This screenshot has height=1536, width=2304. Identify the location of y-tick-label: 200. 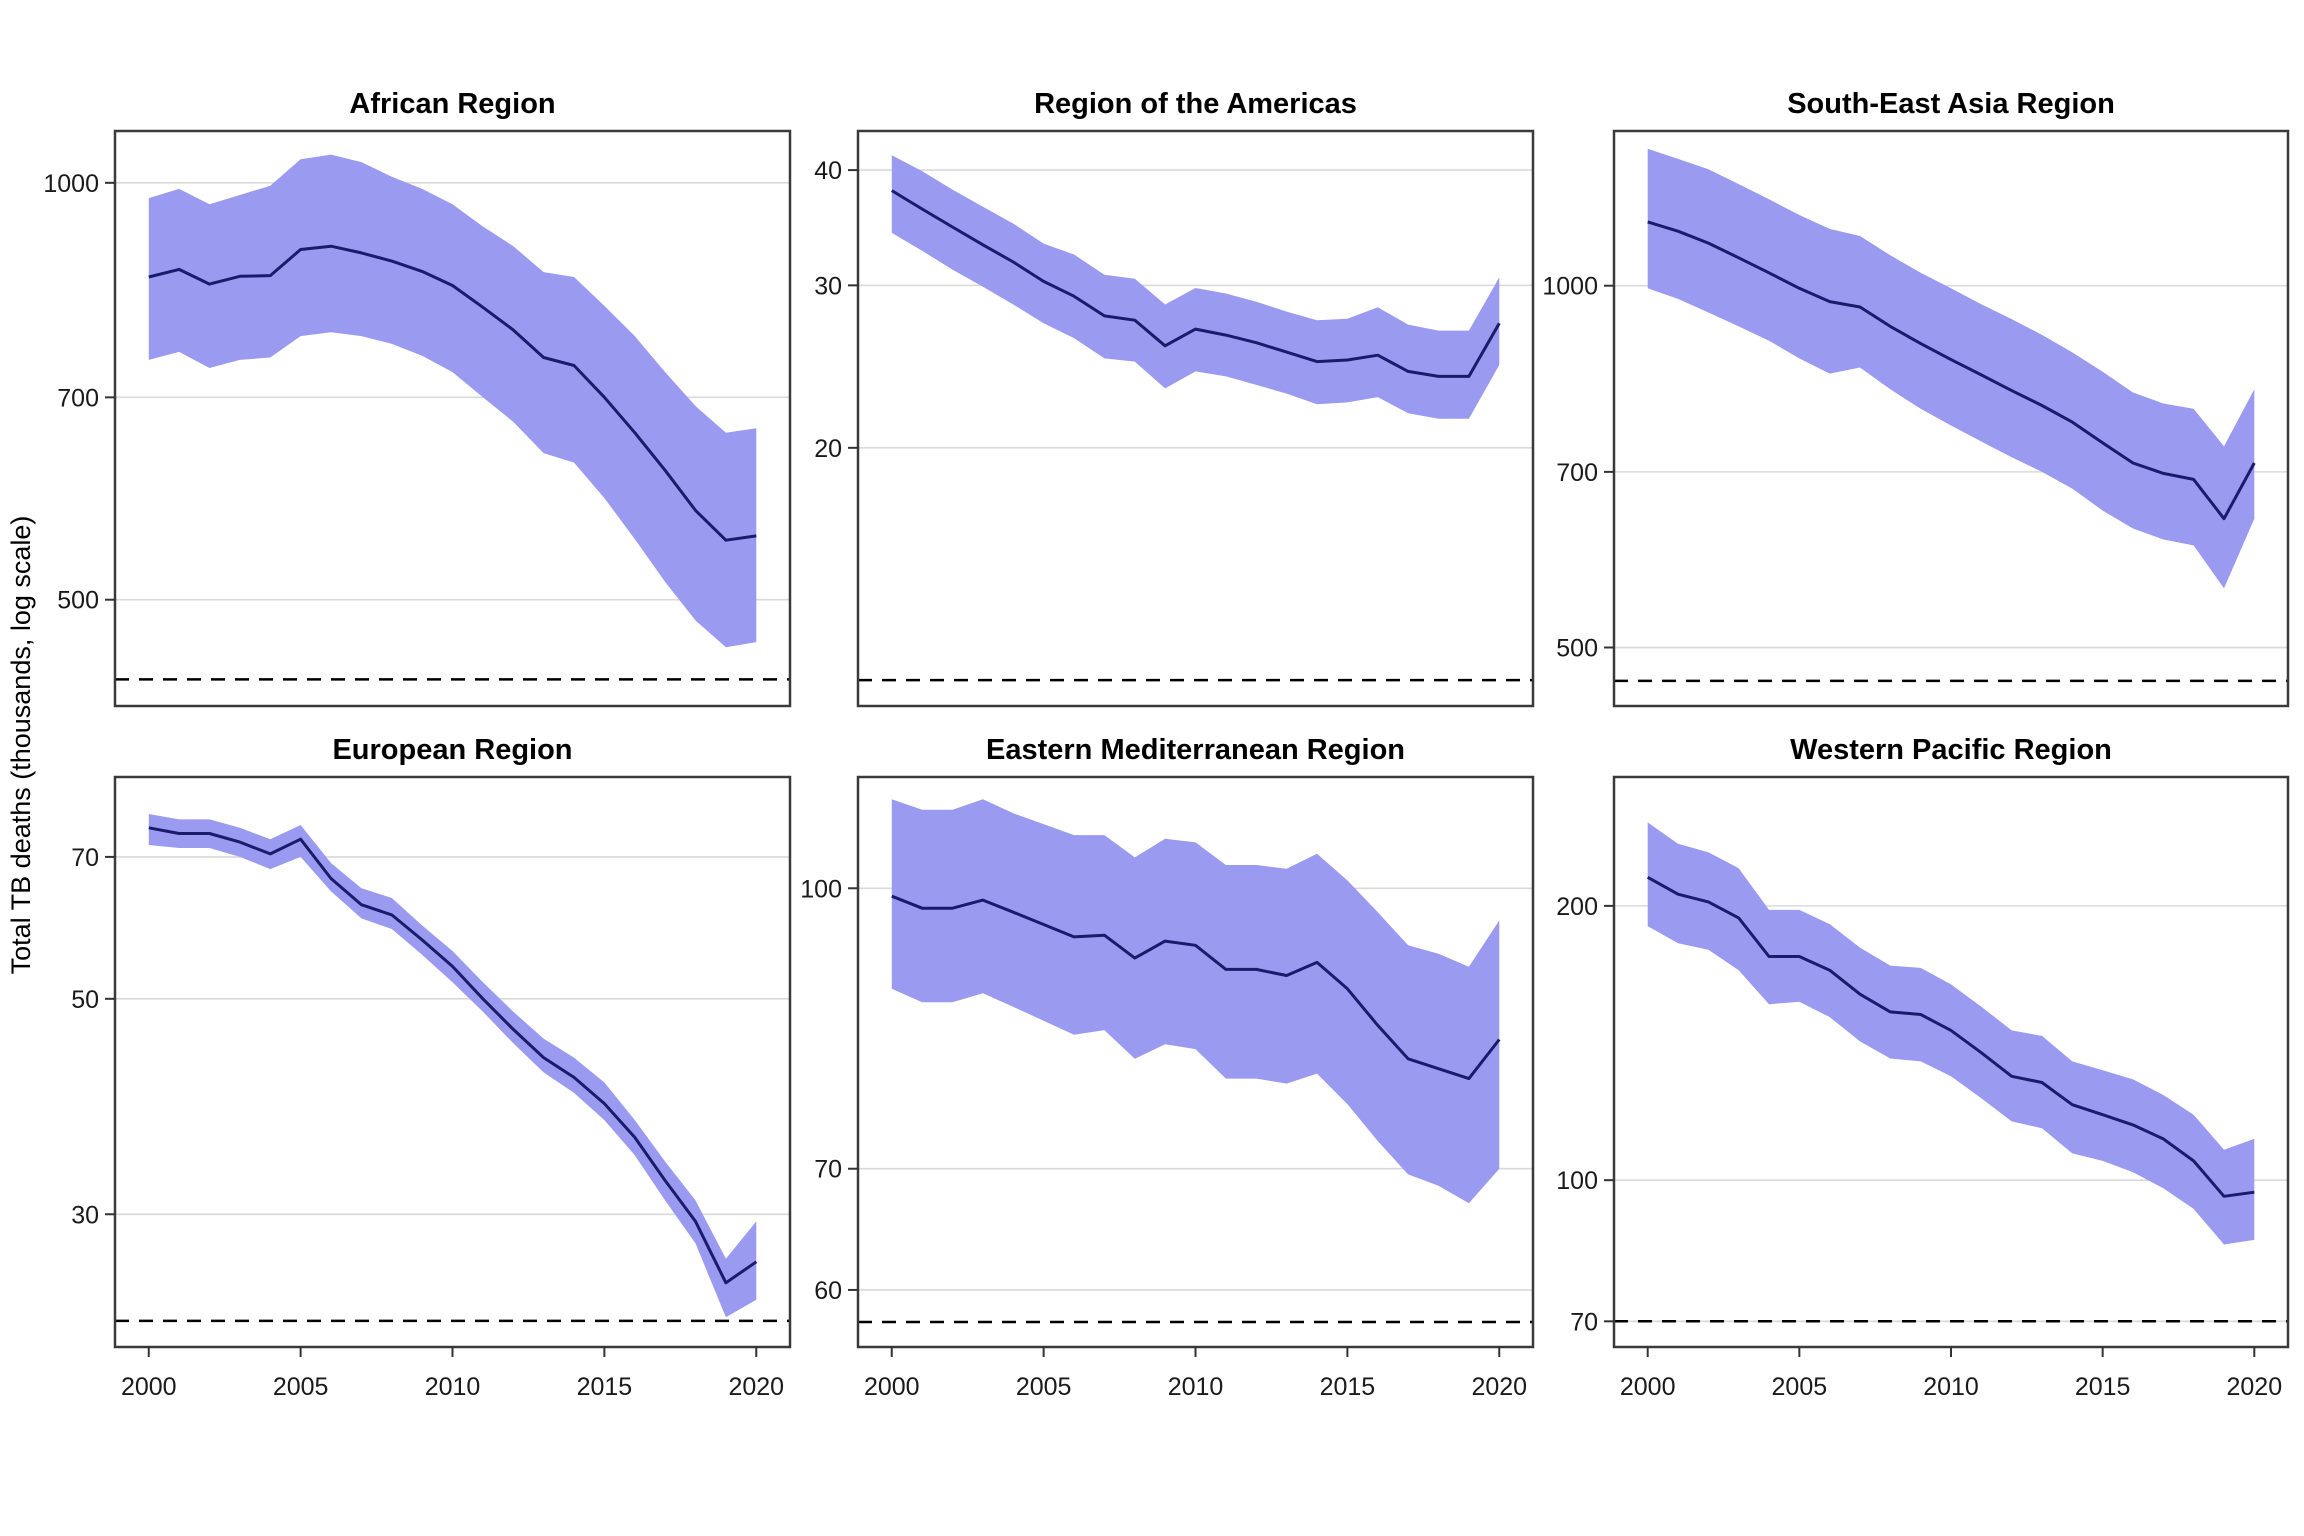
(1577, 907).